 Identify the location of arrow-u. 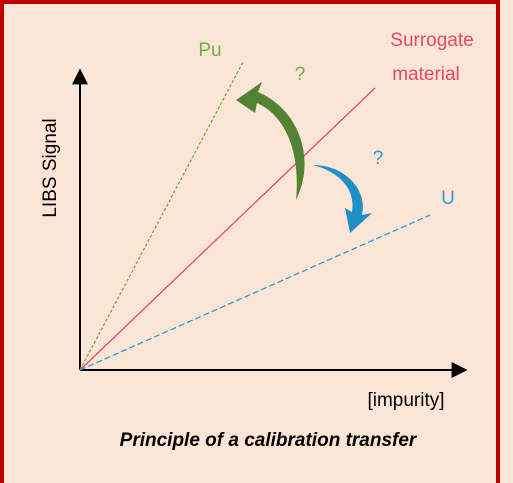
(342, 199).